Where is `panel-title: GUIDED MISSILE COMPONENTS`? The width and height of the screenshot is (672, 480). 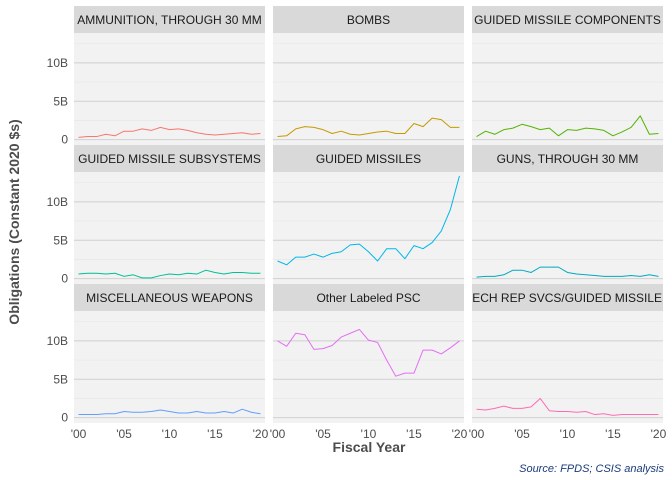 panel-title: GUIDED MISSILE COMPONENTS is located at coordinates (567, 20).